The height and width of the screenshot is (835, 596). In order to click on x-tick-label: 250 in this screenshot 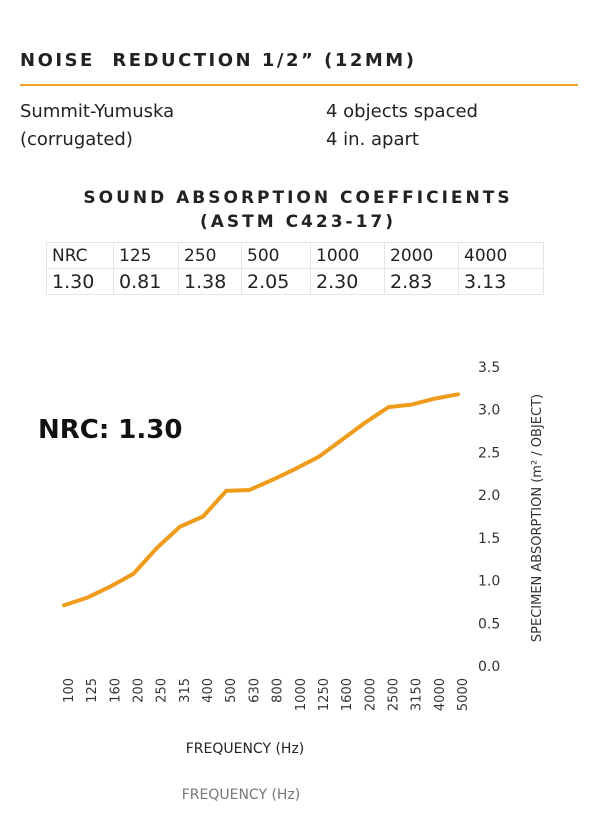, I will do `click(162, 690)`.